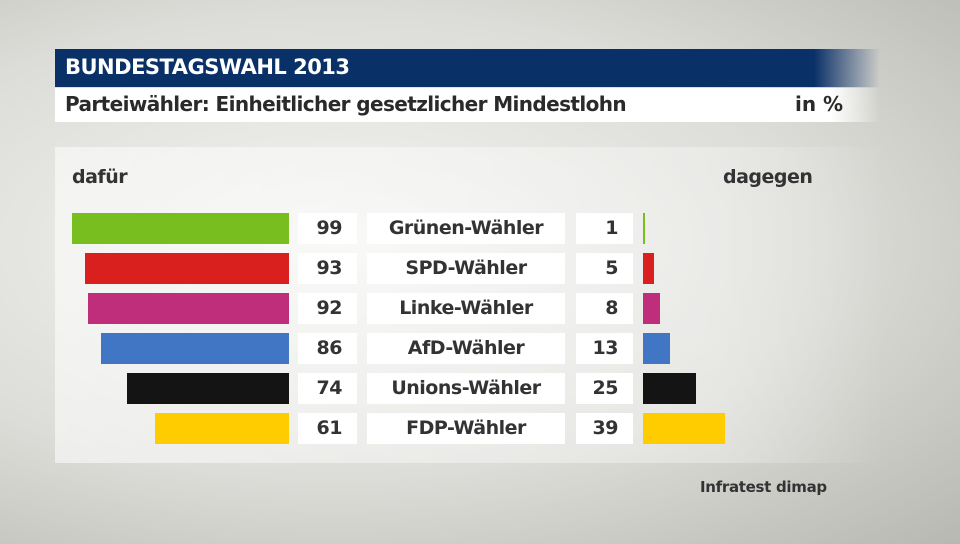  Describe the element at coordinates (819, 104) in the screenshot. I see `unit-label: in %` at that location.